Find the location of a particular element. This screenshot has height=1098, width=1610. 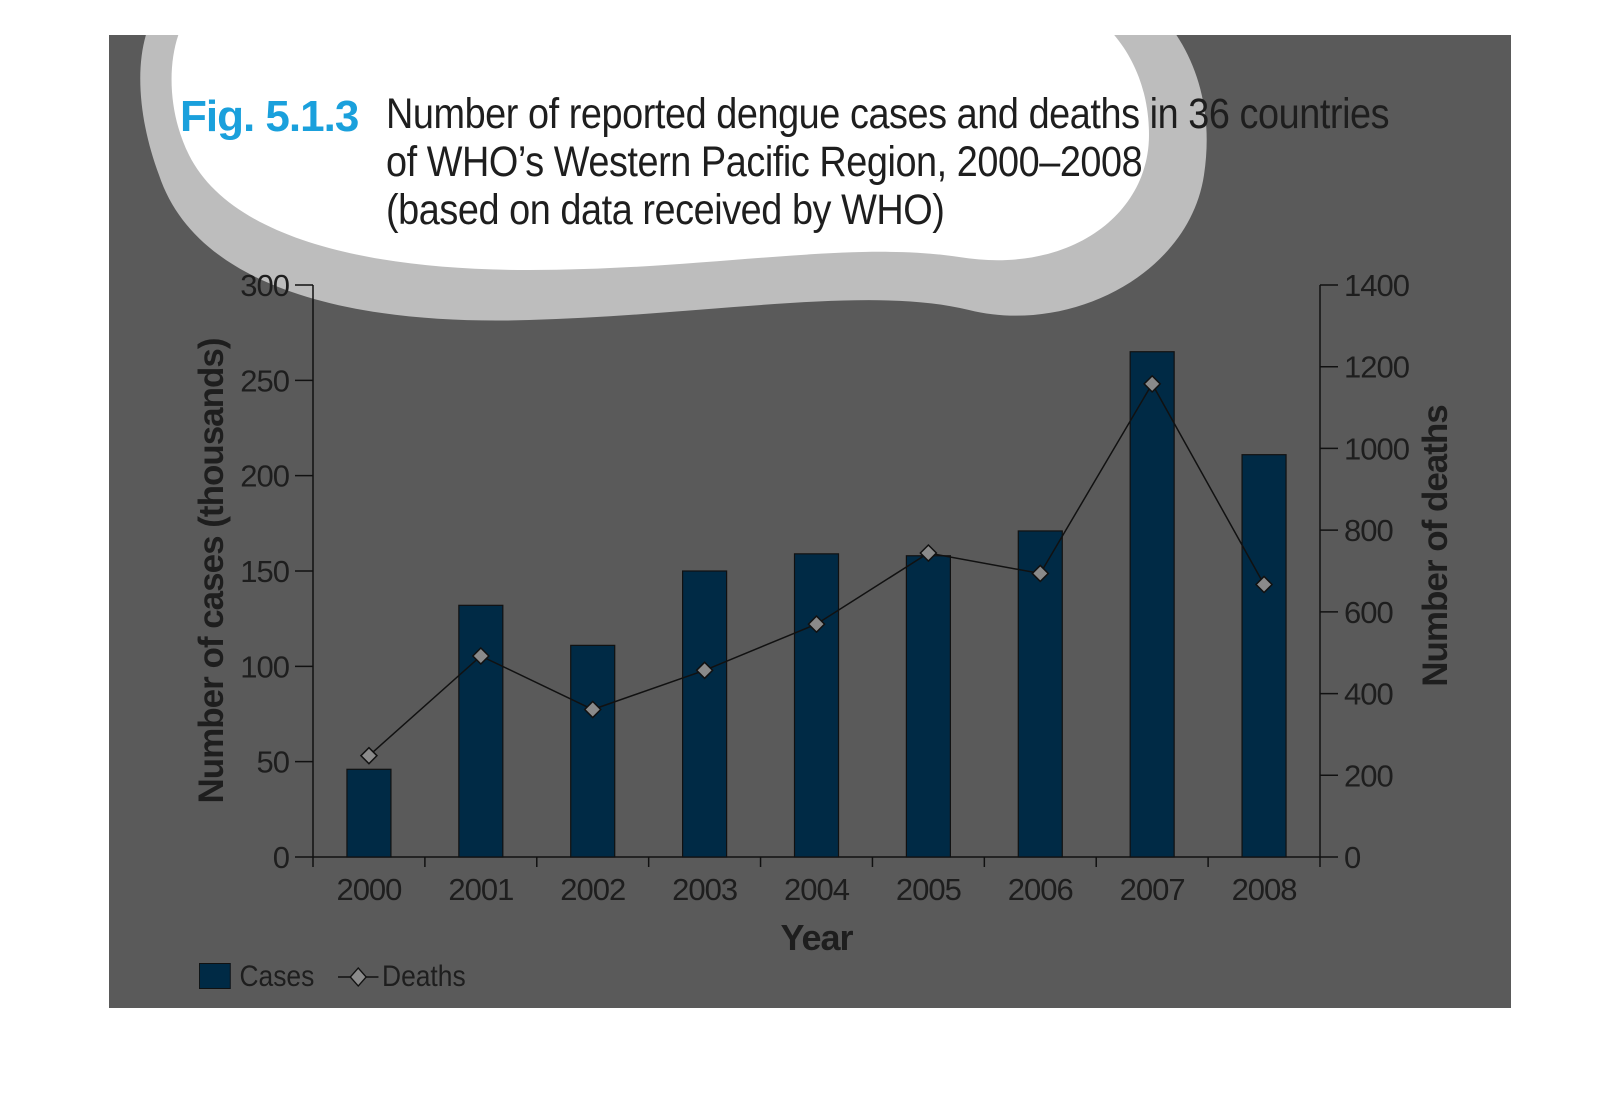

y-tick-label-left: 200 is located at coordinates (264, 476).